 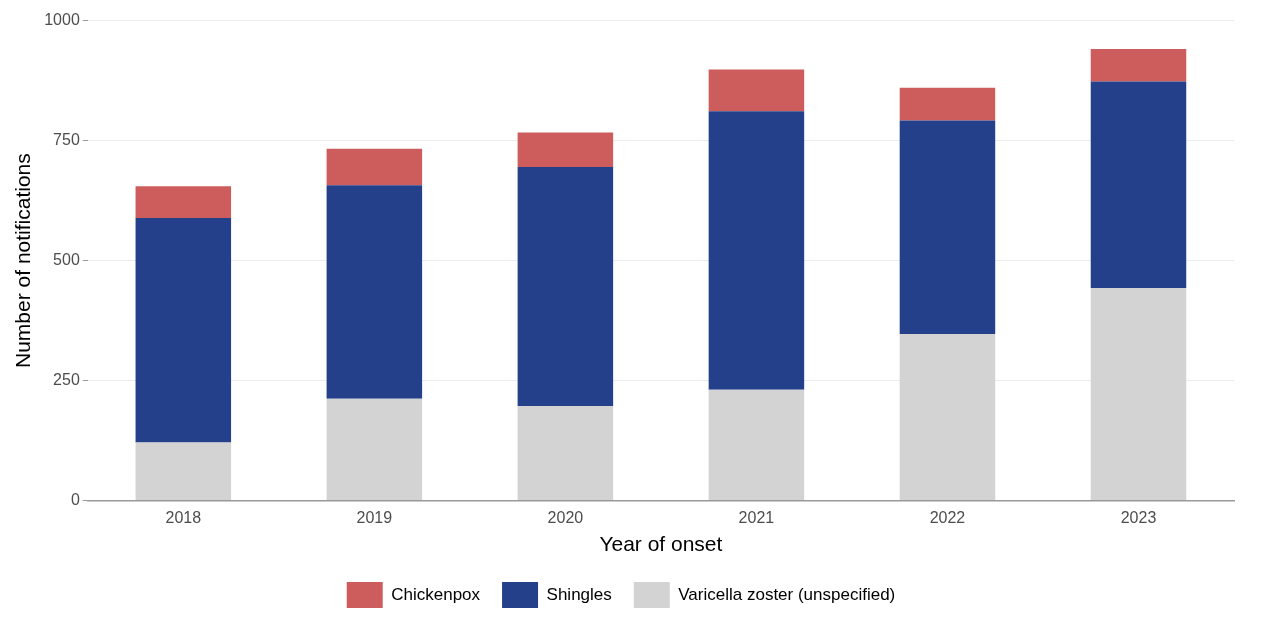 I want to click on y-axis-title: Number of notifications, so click(x=23, y=260).